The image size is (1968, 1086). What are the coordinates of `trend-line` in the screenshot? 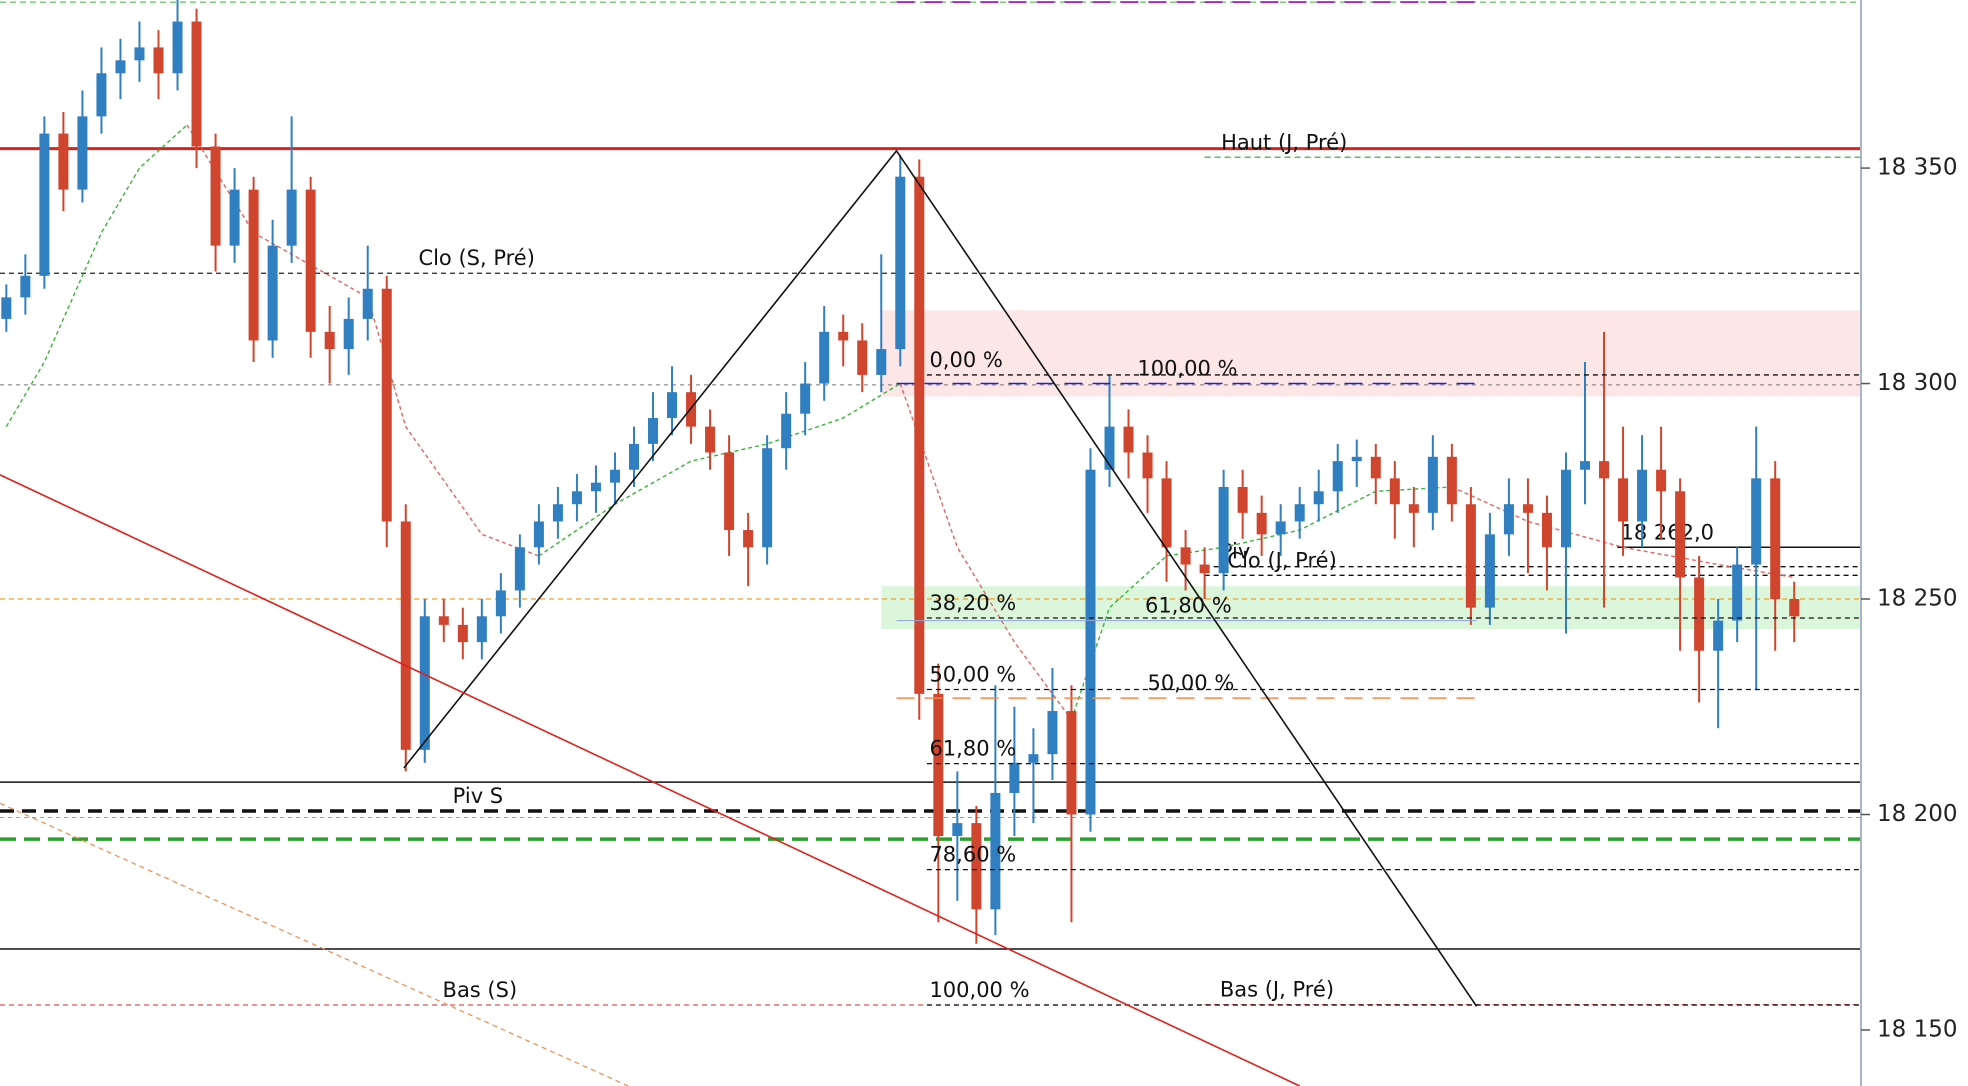 It's located at (314, 944).